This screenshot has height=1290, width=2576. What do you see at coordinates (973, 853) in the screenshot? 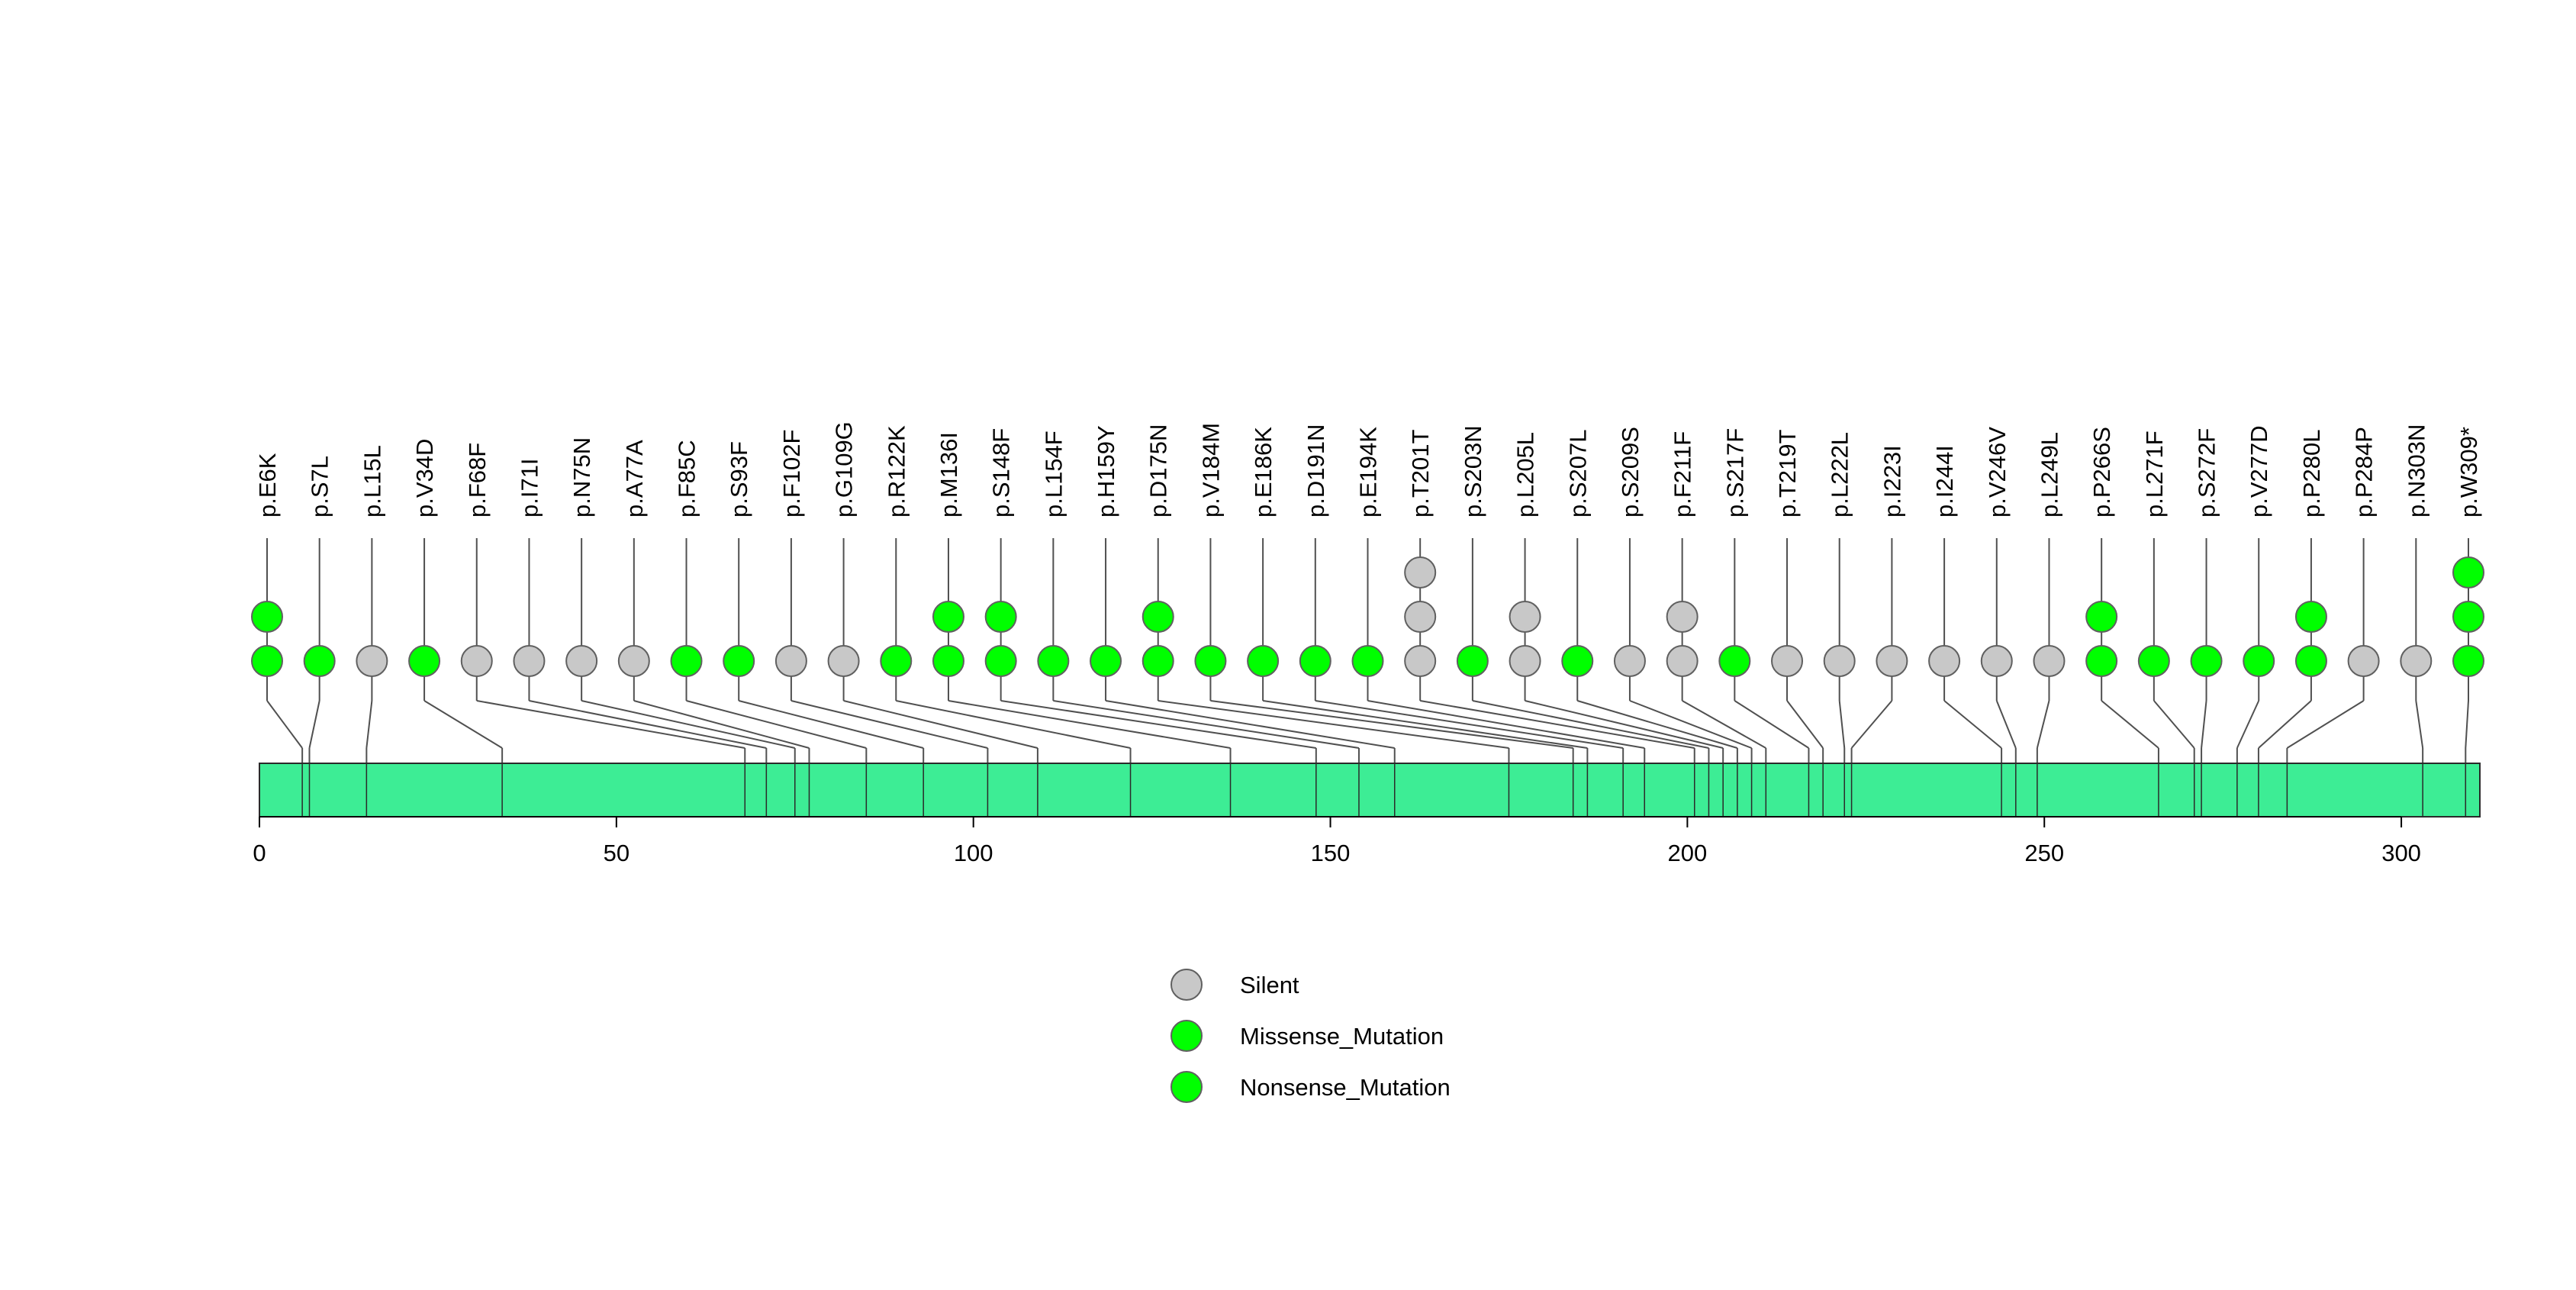
I see `x-tick-label: 100` at bounding box center [973, 853].